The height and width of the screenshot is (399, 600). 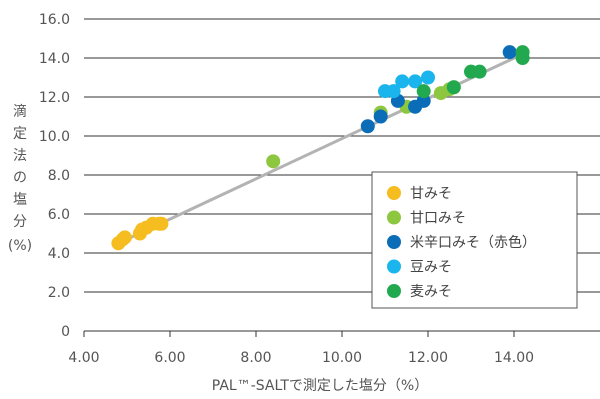 I want to click on y-tick-label: 8.0, so click(x=59, y=176).